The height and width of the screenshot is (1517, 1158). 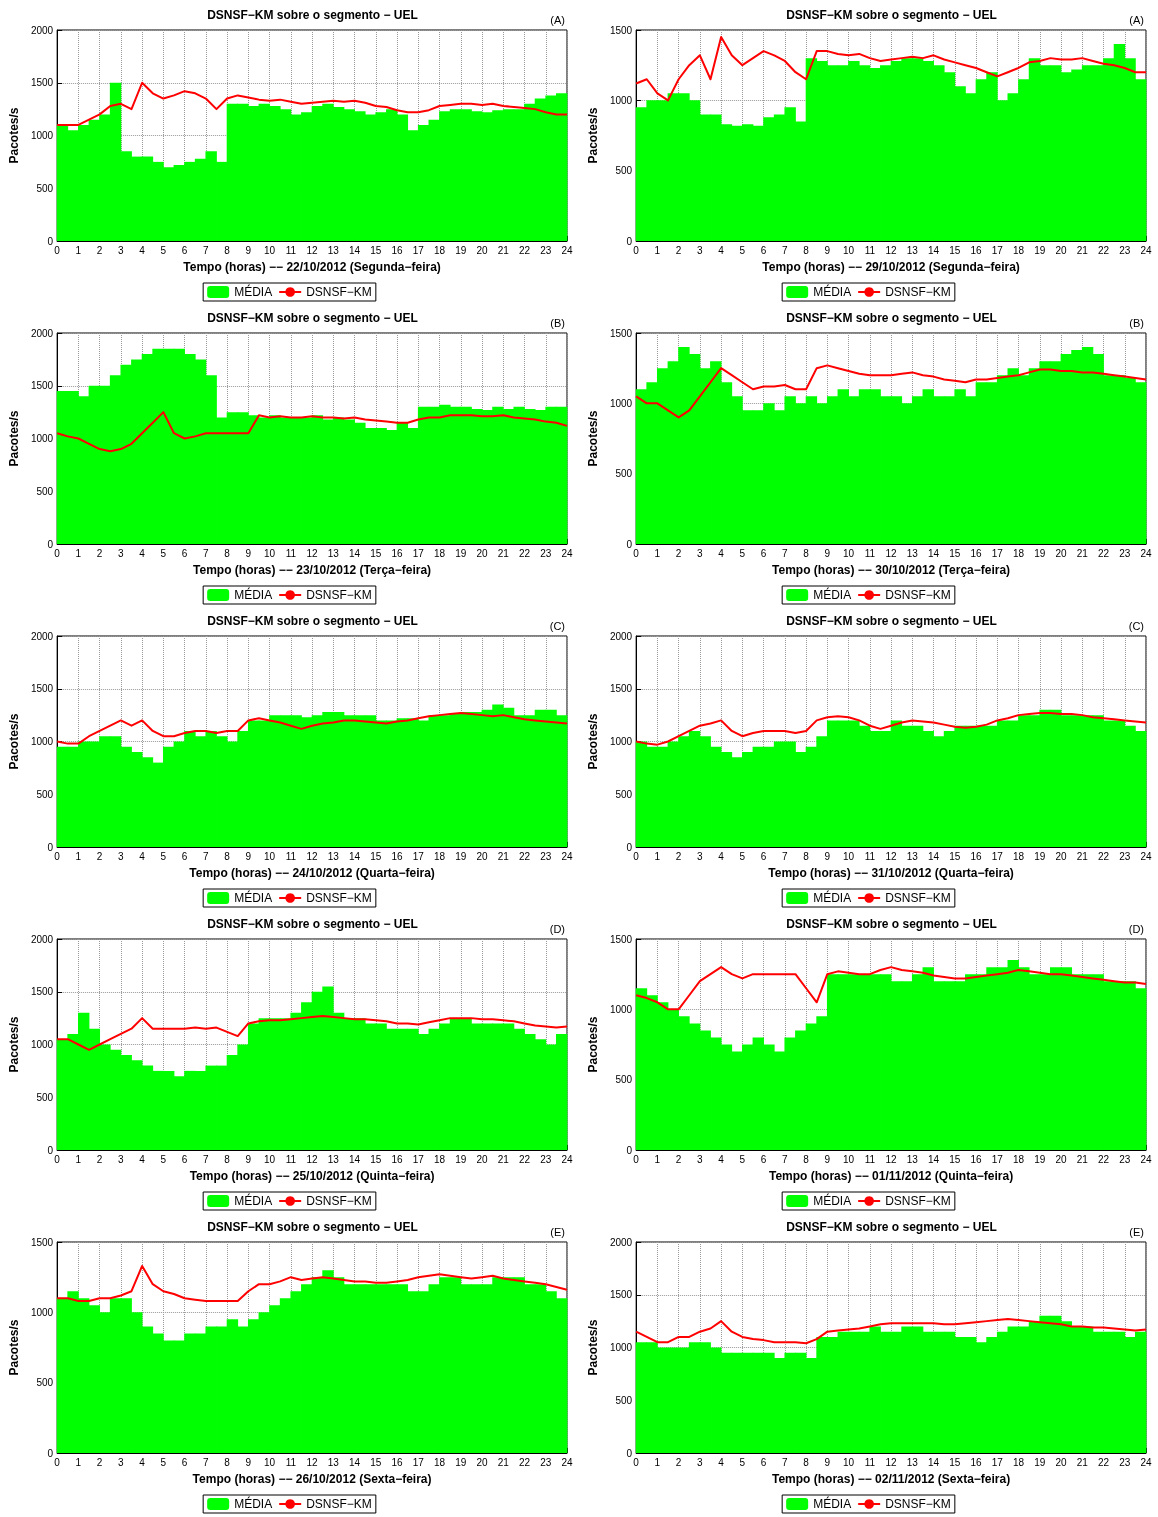 What do you see at coordinates (891, 1479) in the screenshot?
I see `x-axis-title: Tempo (horas) −− 02/11/2012 (Sexta−feira)` at bounding box center [891, 1479].